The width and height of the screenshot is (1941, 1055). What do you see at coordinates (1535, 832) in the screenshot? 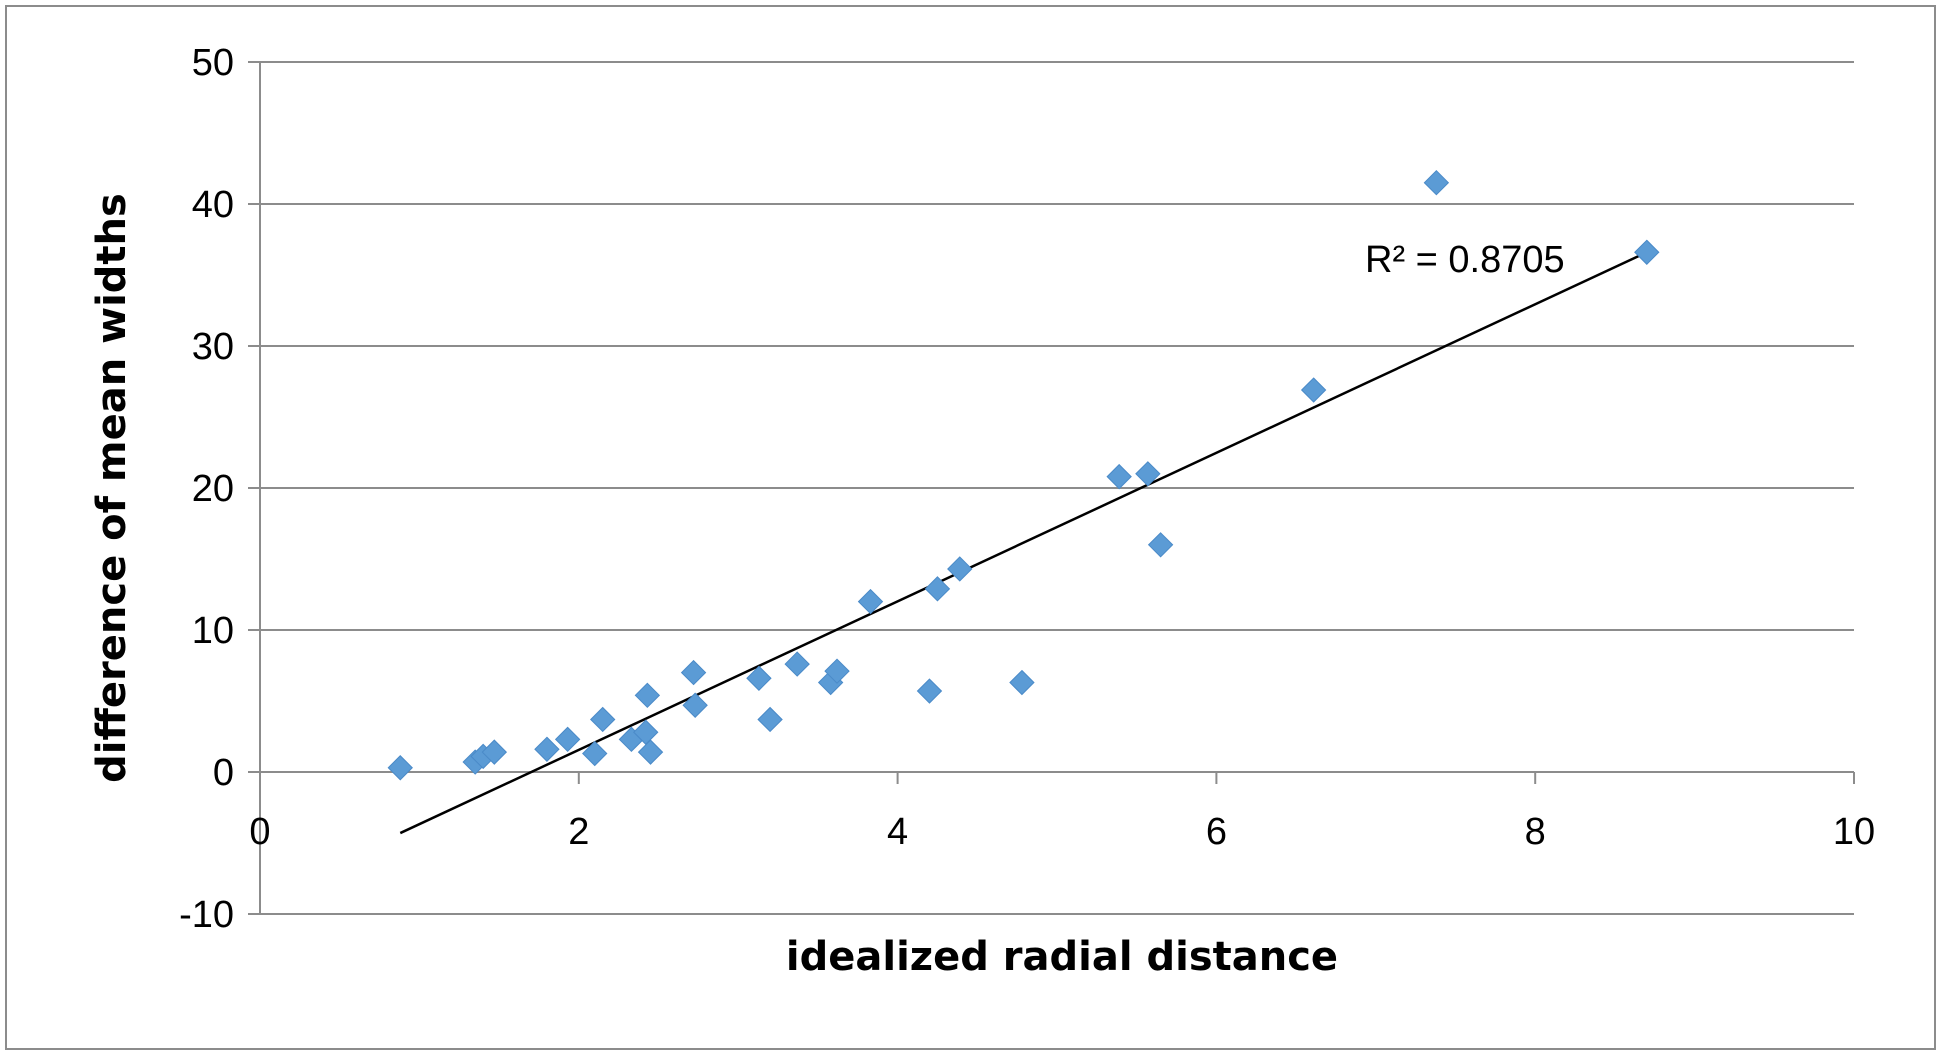
I see `x-tick-label-4: 8` at bounding box center [1535, 832].